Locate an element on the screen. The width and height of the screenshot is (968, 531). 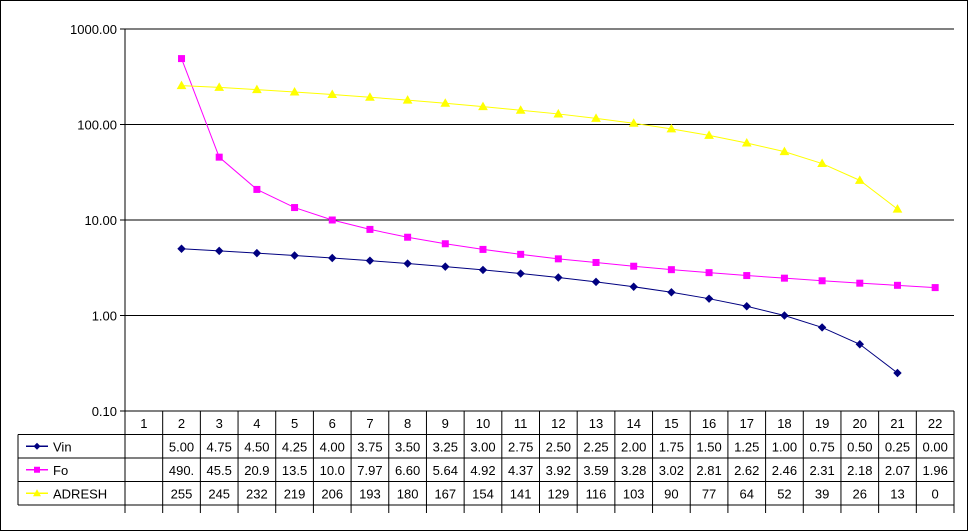
data-label: 4.92 is located at coordinates (482, 470).